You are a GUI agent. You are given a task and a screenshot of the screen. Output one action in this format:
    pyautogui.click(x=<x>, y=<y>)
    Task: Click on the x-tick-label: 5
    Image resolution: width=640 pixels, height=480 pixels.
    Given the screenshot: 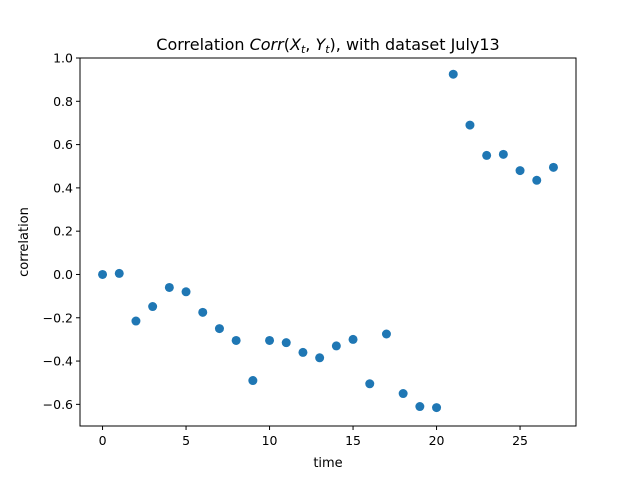 What is the action you would take?
    pyautogui.click(x=186, y=440)
    